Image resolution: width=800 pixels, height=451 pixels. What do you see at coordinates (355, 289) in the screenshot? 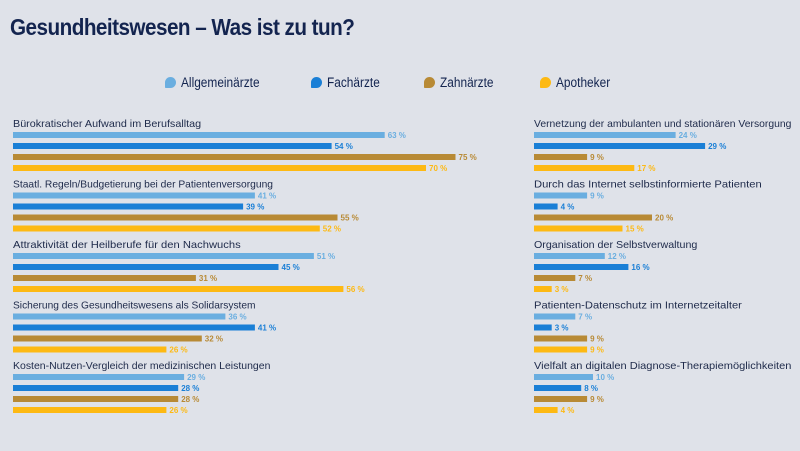
I see `value-label: 56 %` at bounding box center [355, 289].